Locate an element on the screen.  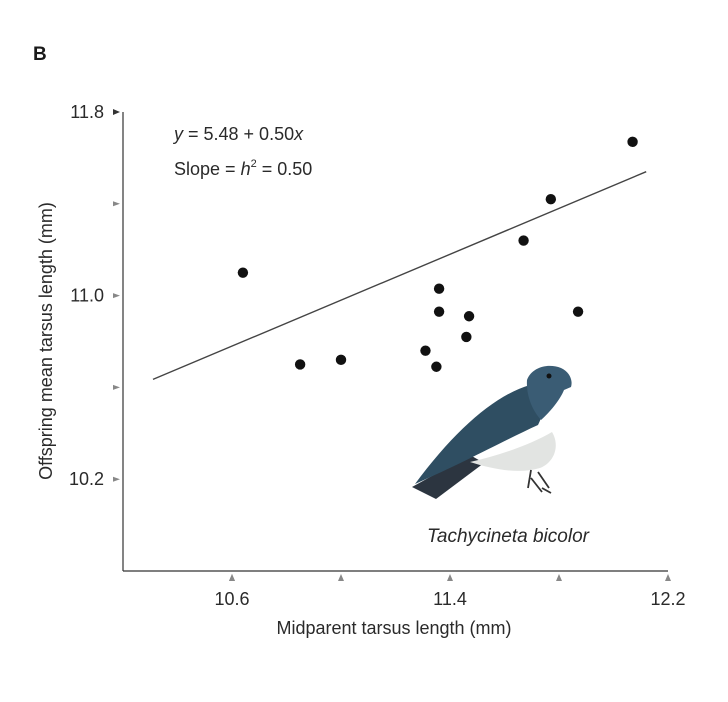
y-axis-arrow-top is located at coordinates (116, 112).